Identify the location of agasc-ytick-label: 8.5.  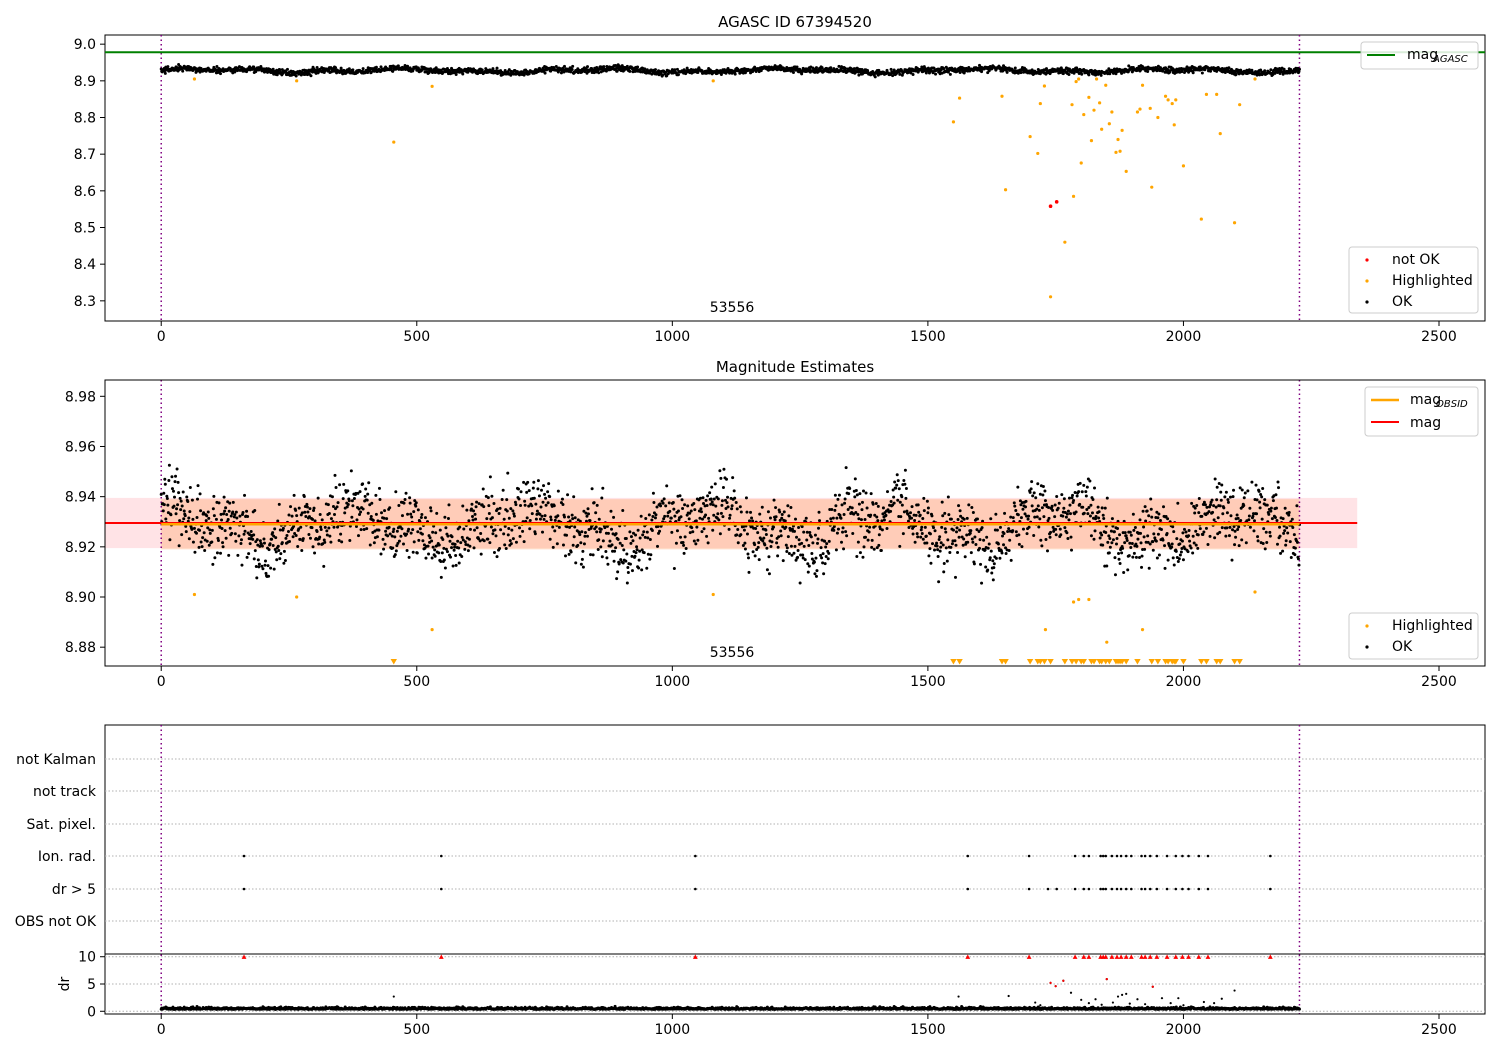
(85, 229).